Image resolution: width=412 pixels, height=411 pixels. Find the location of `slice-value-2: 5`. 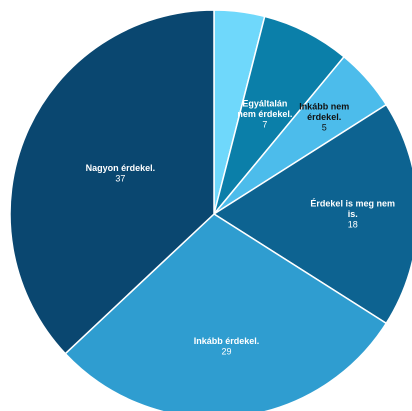

slice-value-2: 5 is located at coordinates (324, 127).